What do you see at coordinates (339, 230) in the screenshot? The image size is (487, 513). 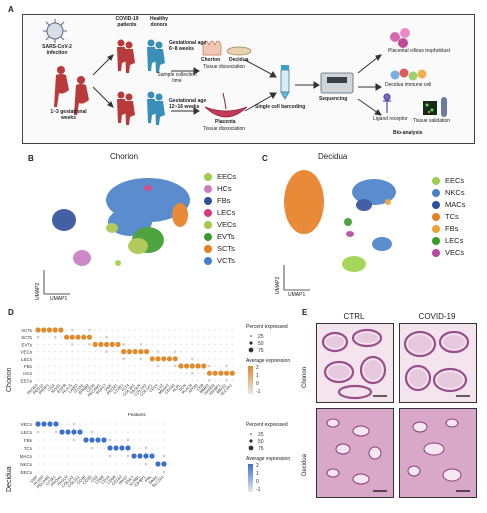 I see `umap-decidua-plot` at bounding box center [339, 230].